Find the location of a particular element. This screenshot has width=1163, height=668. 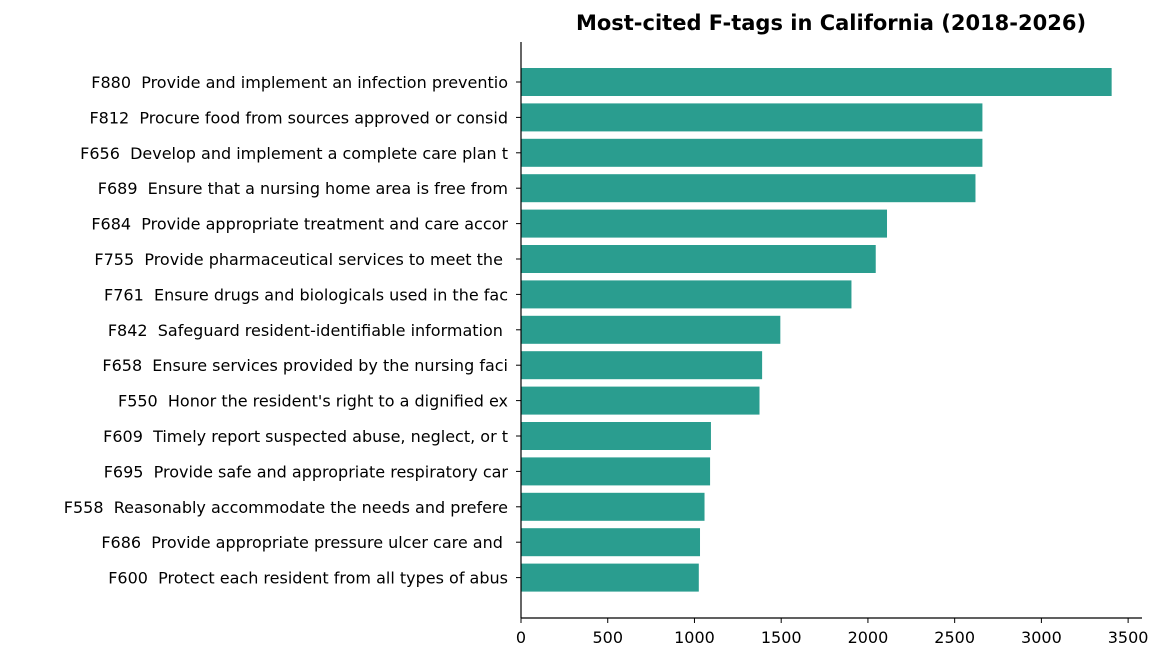

x-tick-label: 2500 is located at coordinates (954, 637).